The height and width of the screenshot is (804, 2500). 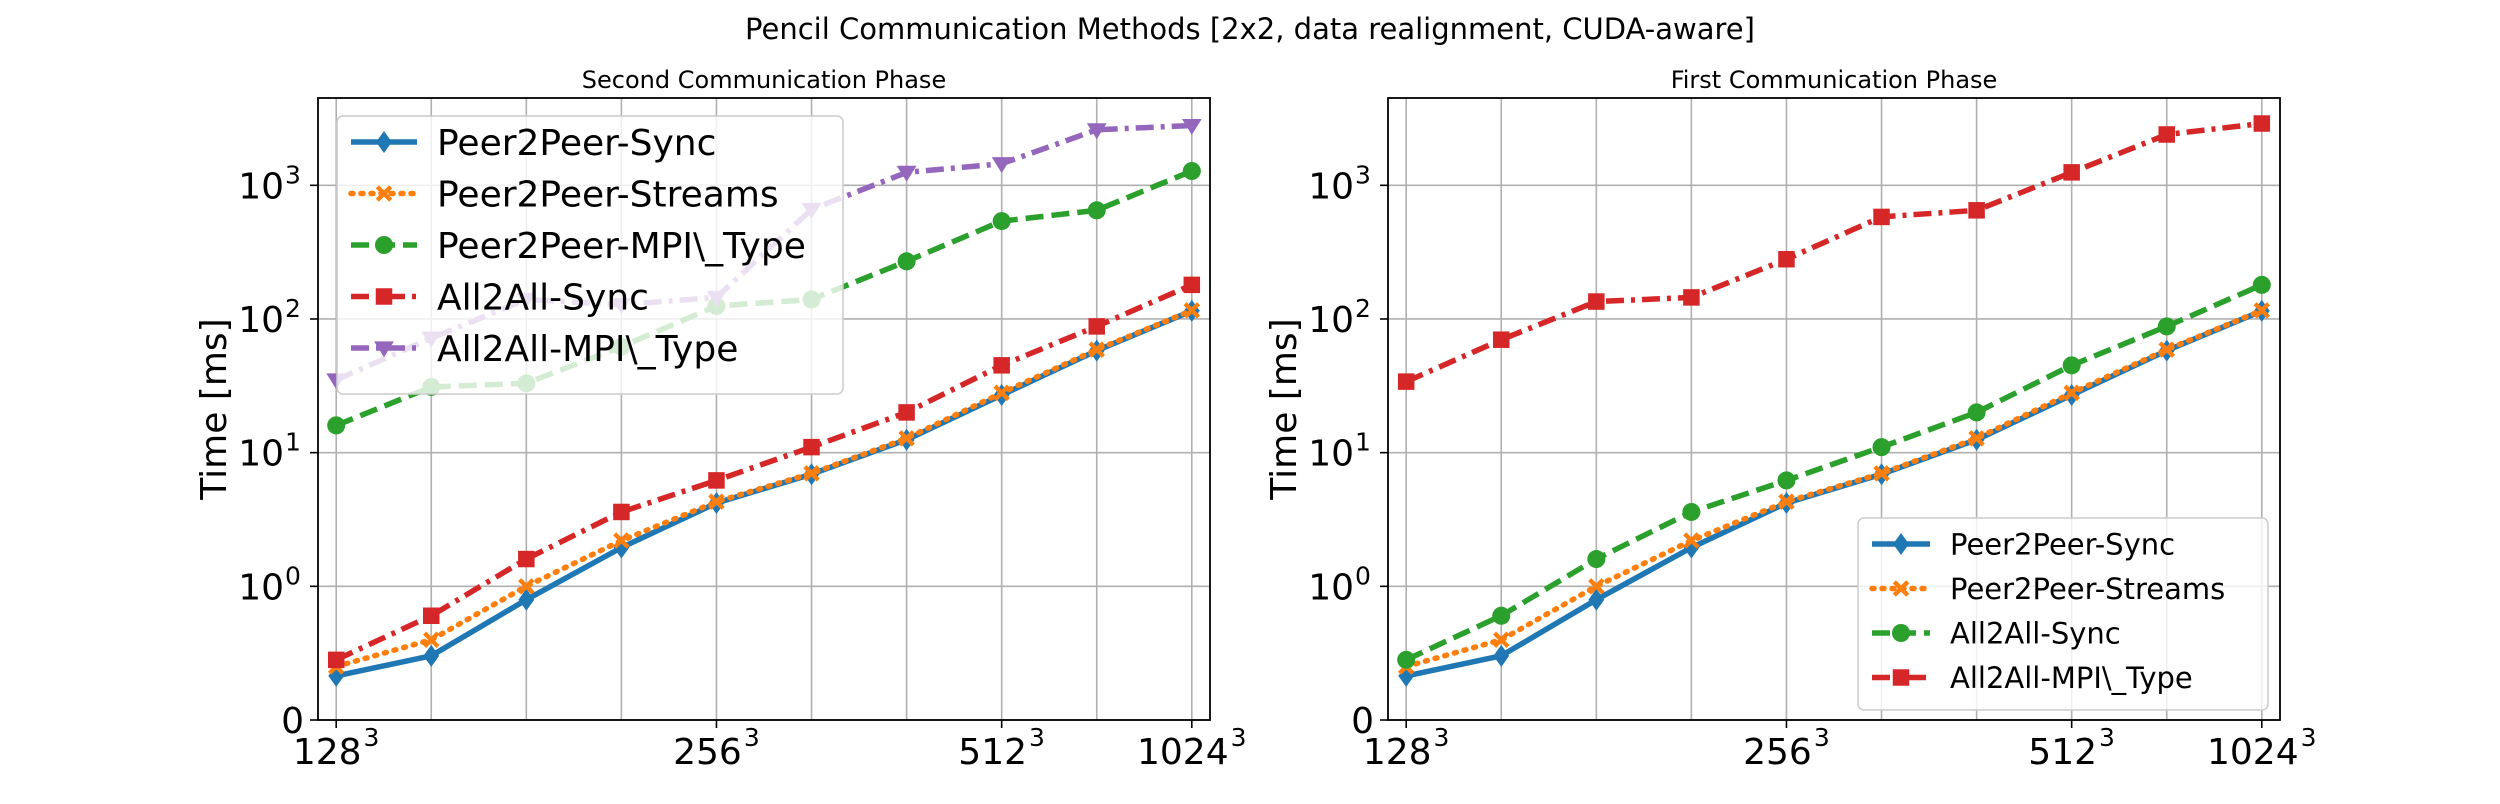 I want to click on legend-label: Peer2Peer-MPI\_Type, so click(x=621, y=246).